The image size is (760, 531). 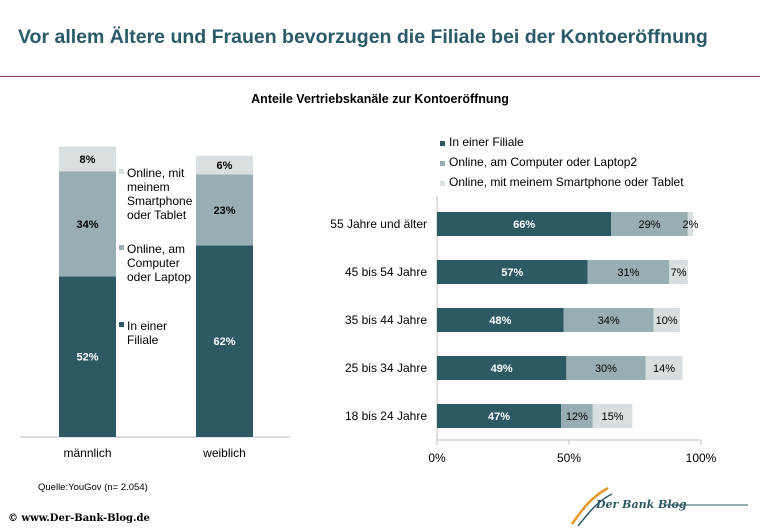 What do you see at coordinates (224, 453) in the screenshot?
I see `category-label: weiblich` at bounding box center [224, 453].